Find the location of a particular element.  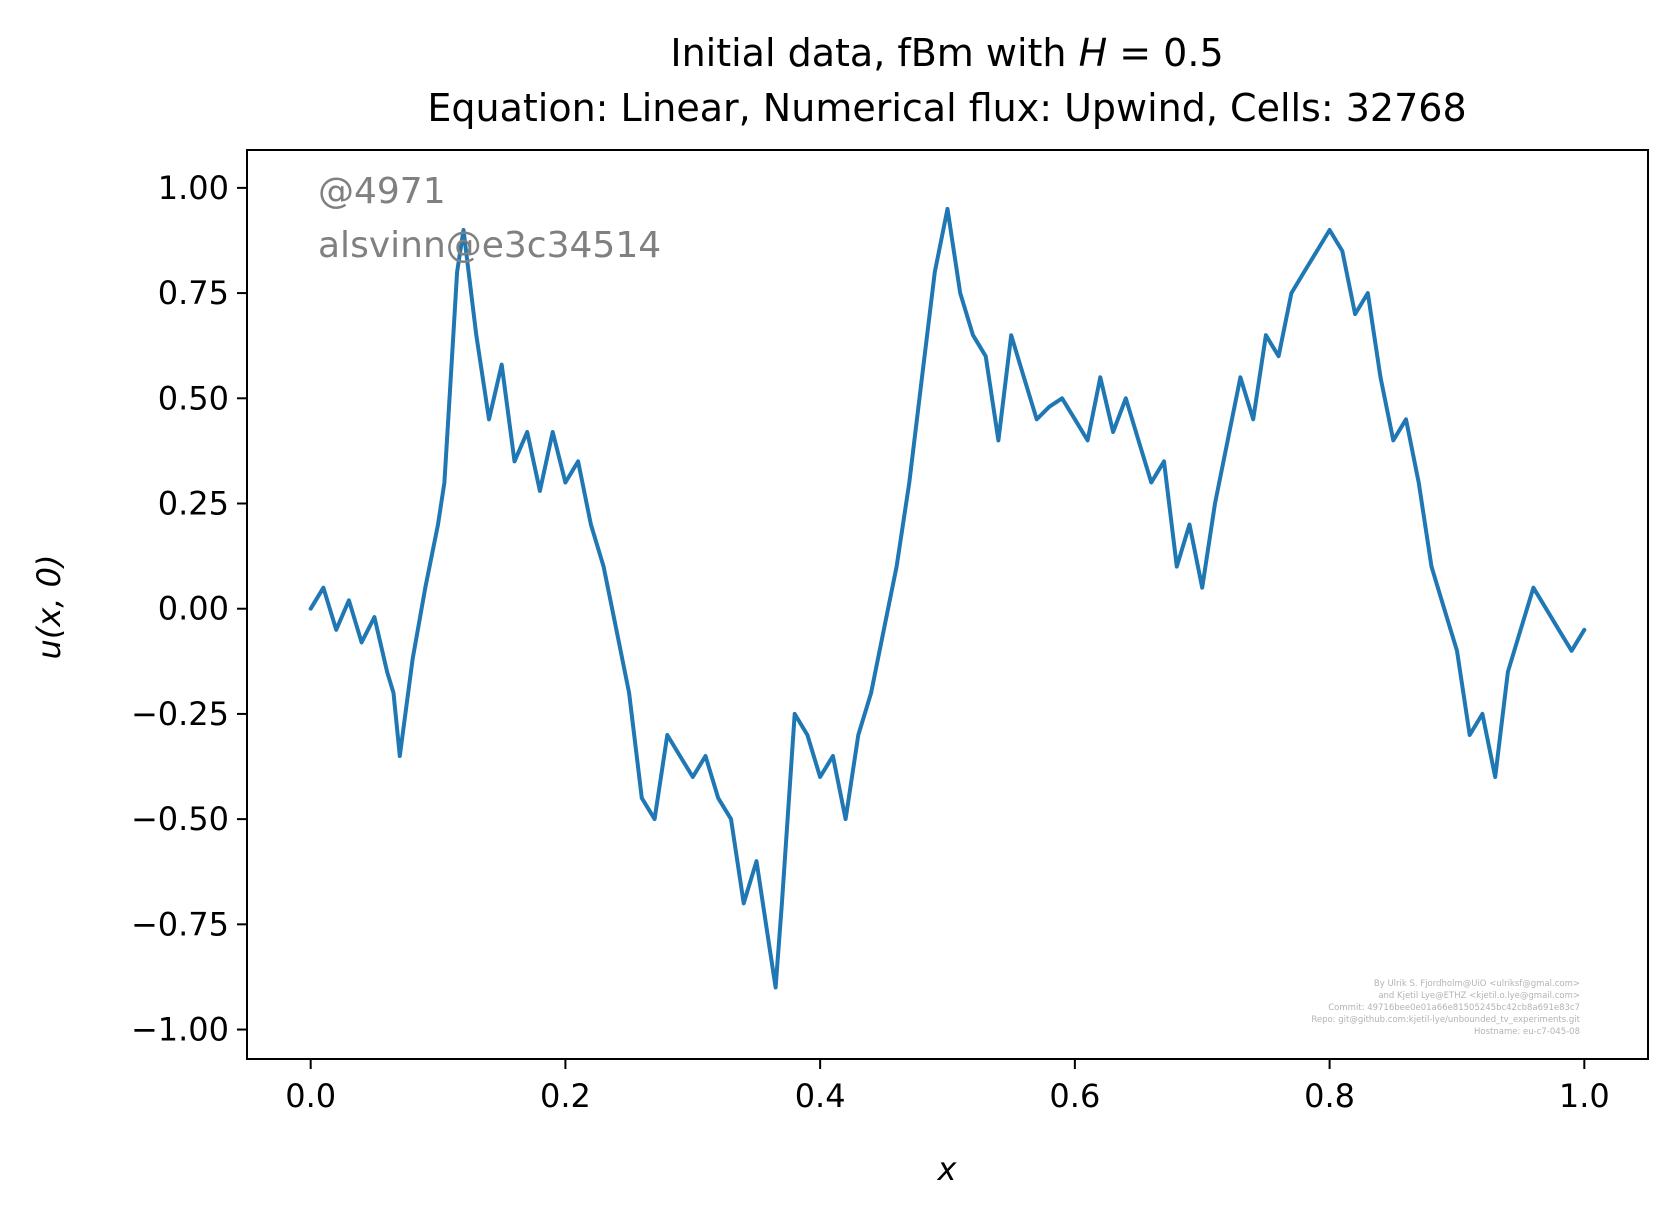

x-tick-label: 0.2 is located at coordinates (565, 1096).